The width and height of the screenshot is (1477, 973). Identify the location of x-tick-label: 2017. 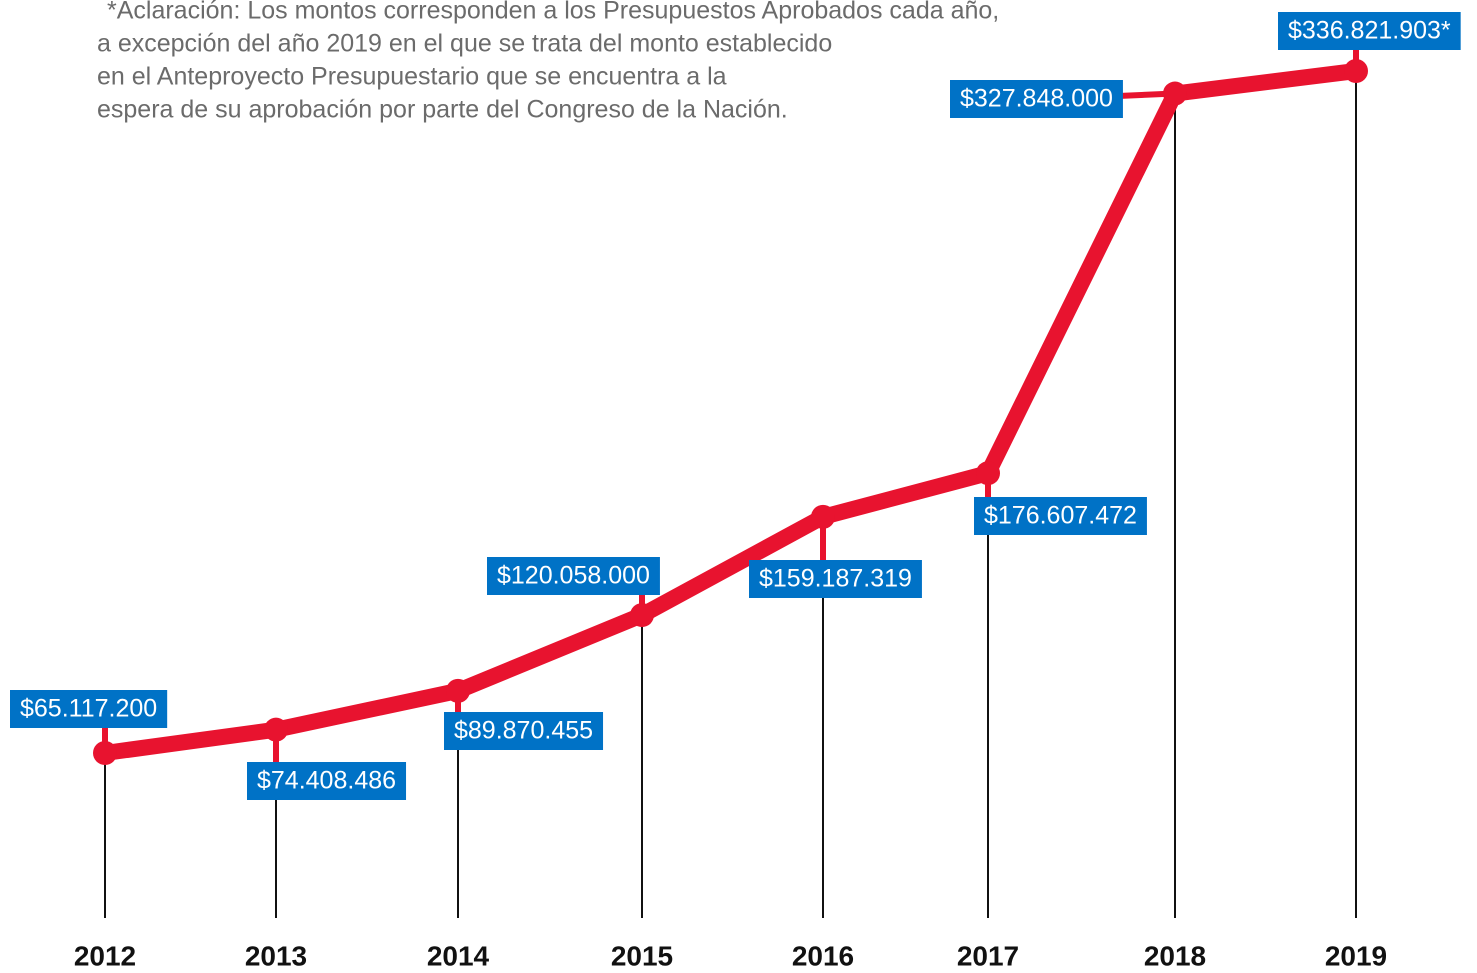
(988, 955).